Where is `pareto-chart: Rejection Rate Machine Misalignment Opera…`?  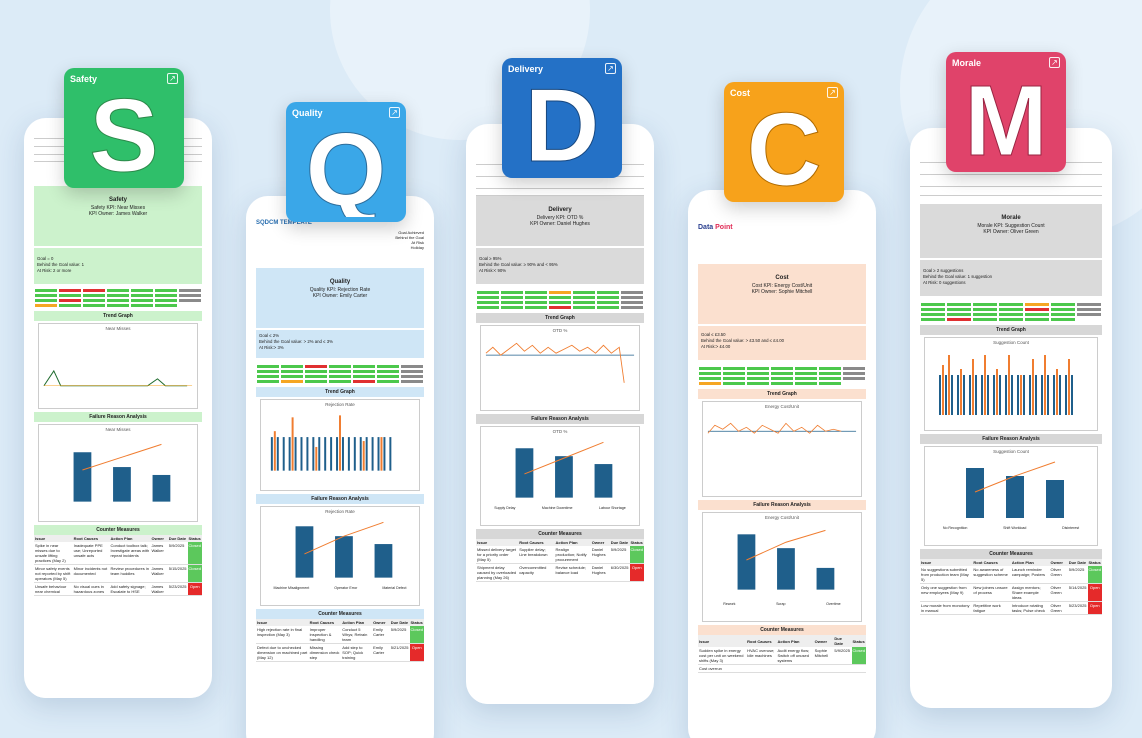
pareto-chart: Rejection Rate Machine Misalignment Opera… is located at coordinates (340, 556).